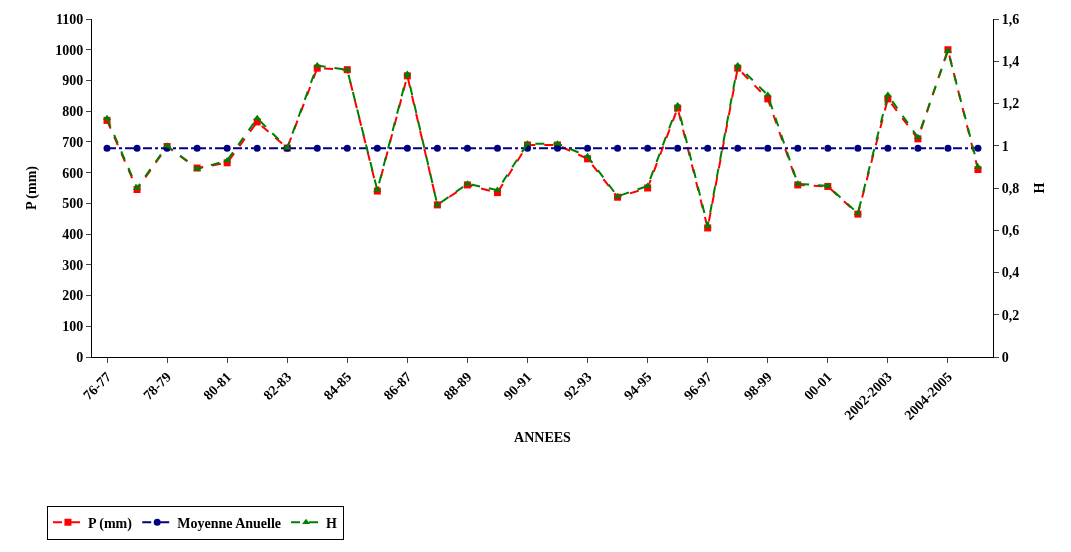 The image size is (1071, 552). What do you see at coordinates (1010, 62) in the screenshot?
I see `y2-tick-label: 1,4` at bounding box center [1010, 62].